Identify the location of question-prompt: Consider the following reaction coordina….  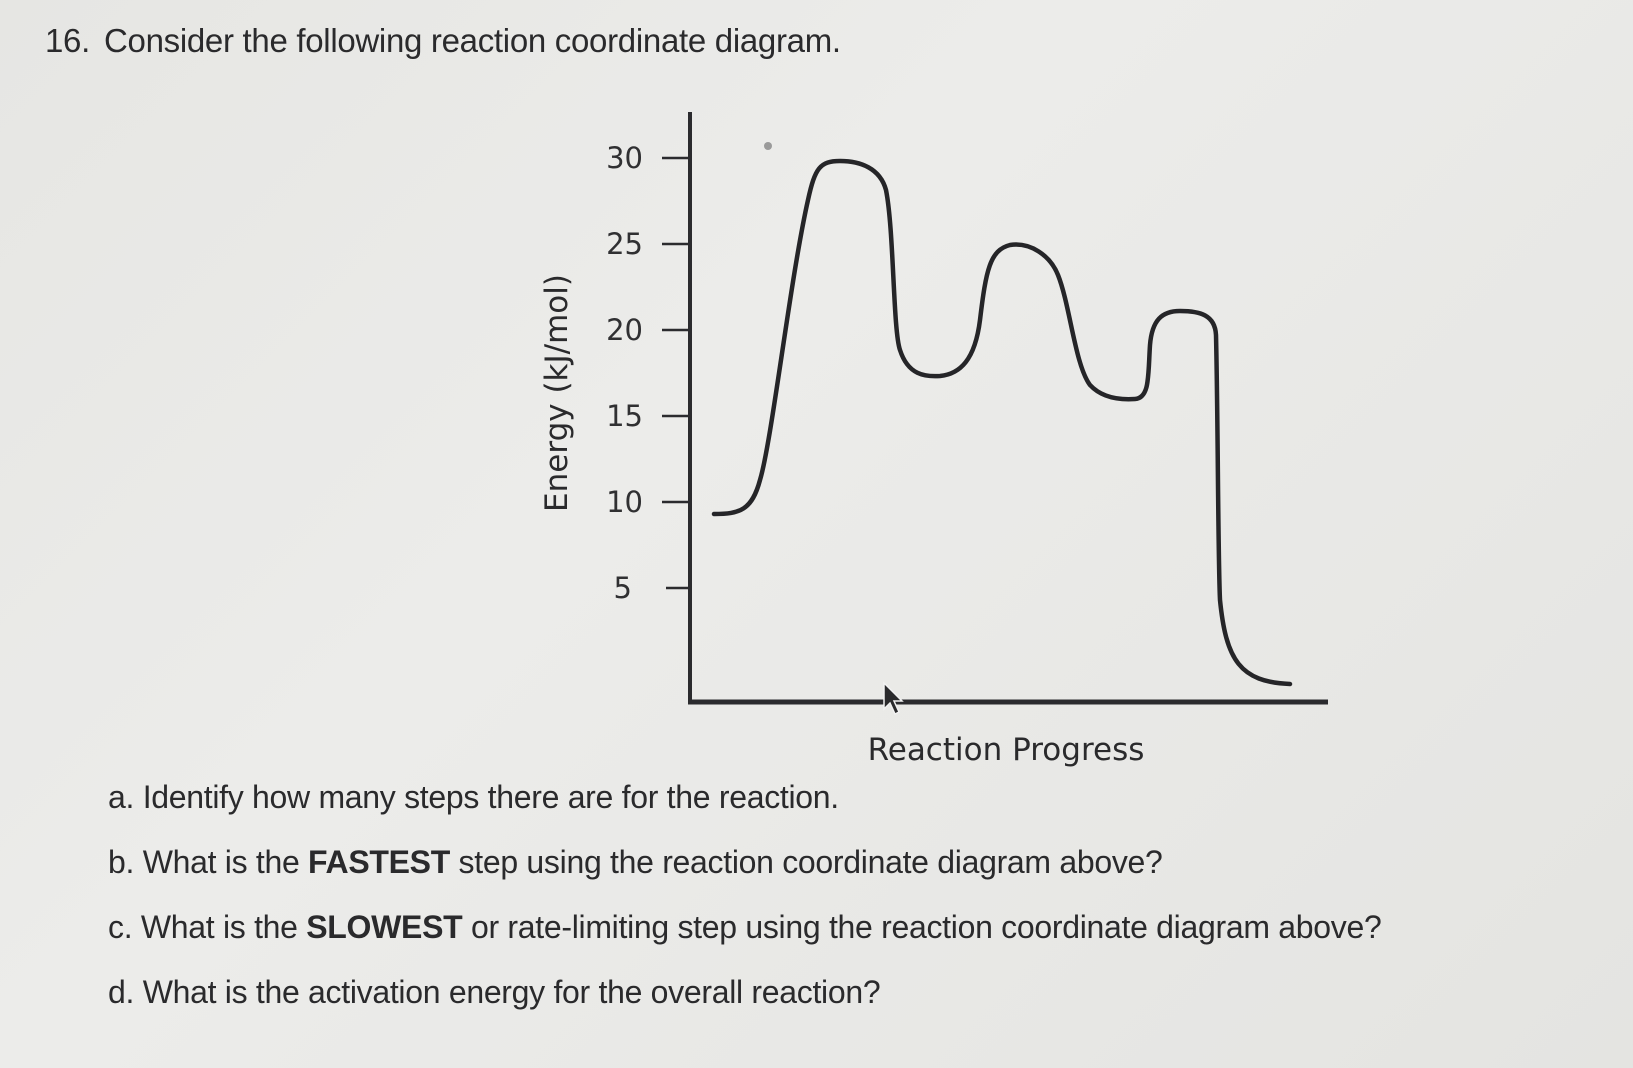
(472, 40).